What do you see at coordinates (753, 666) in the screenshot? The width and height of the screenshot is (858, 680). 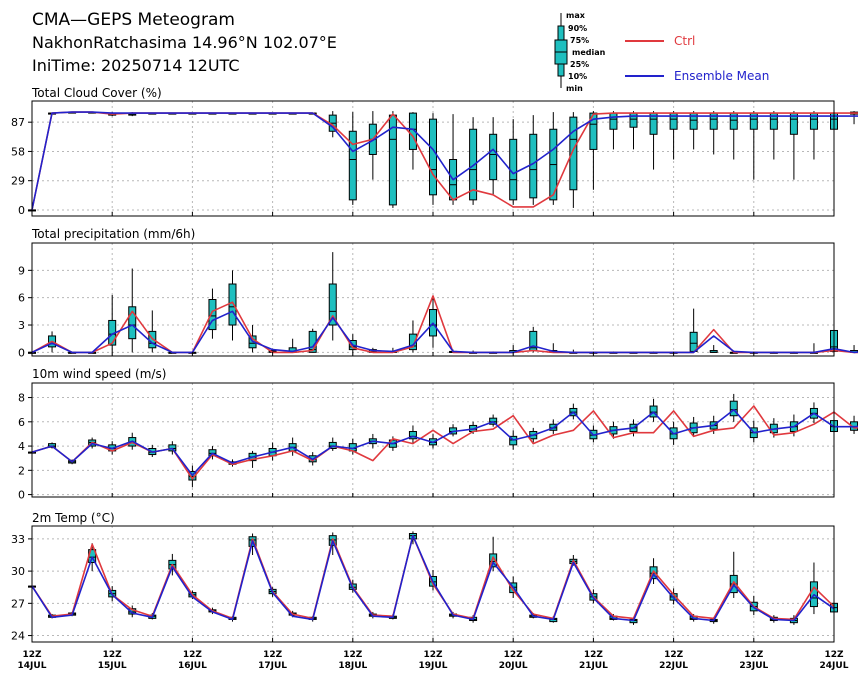 I see `x-axis-date-label: 23JUL` at bounding box center [753, 666].